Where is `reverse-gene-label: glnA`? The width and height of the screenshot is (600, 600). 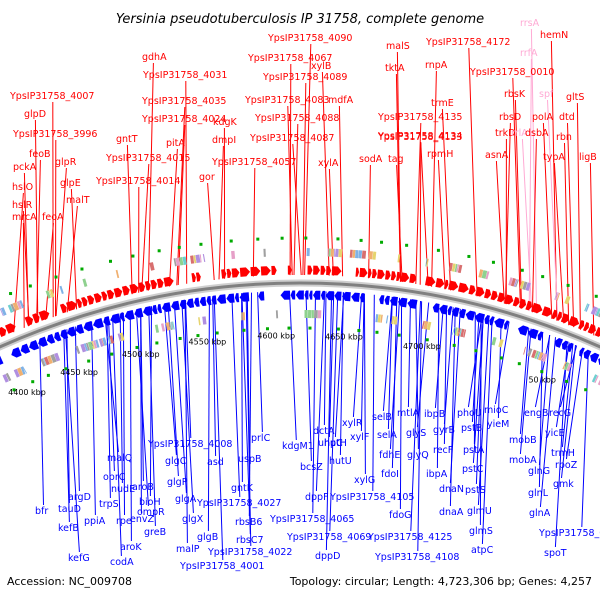 reverse-gene-label: glnA is located at coordinates (540, 513).